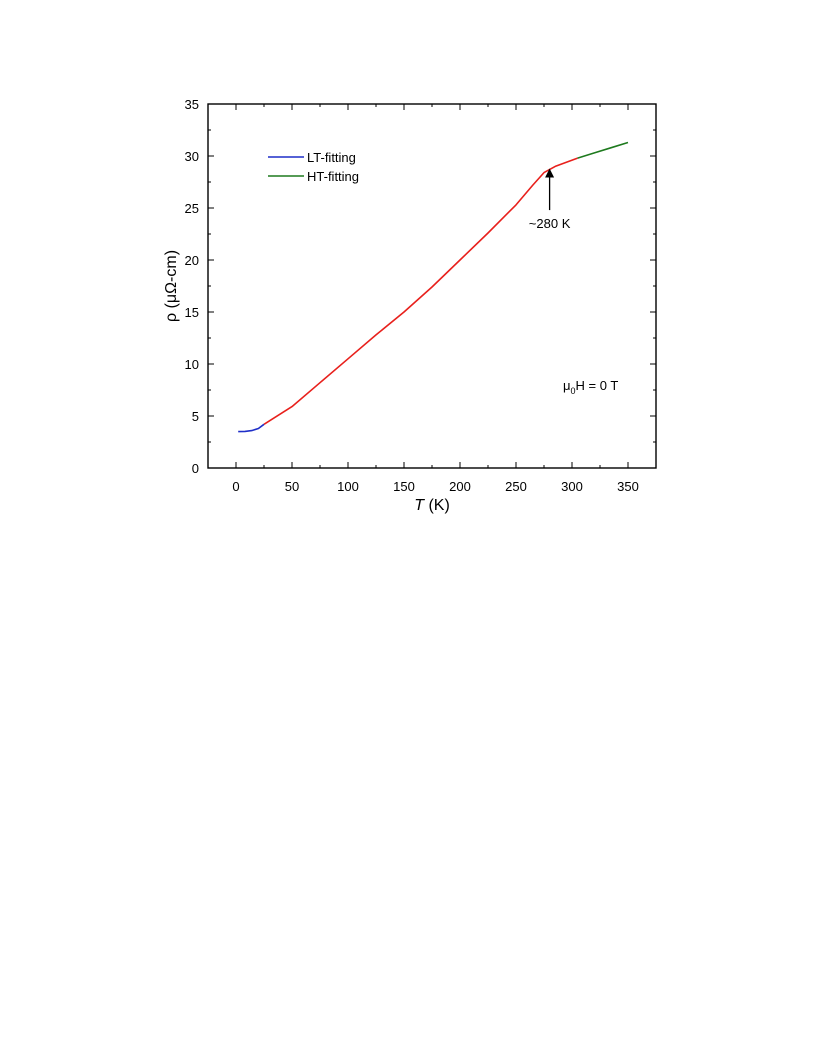 This screenshot has width=816, height=1056. Describe the element at coordinates (192, 312) in the screenshot. I see `y-tick-label: 15` at that location.